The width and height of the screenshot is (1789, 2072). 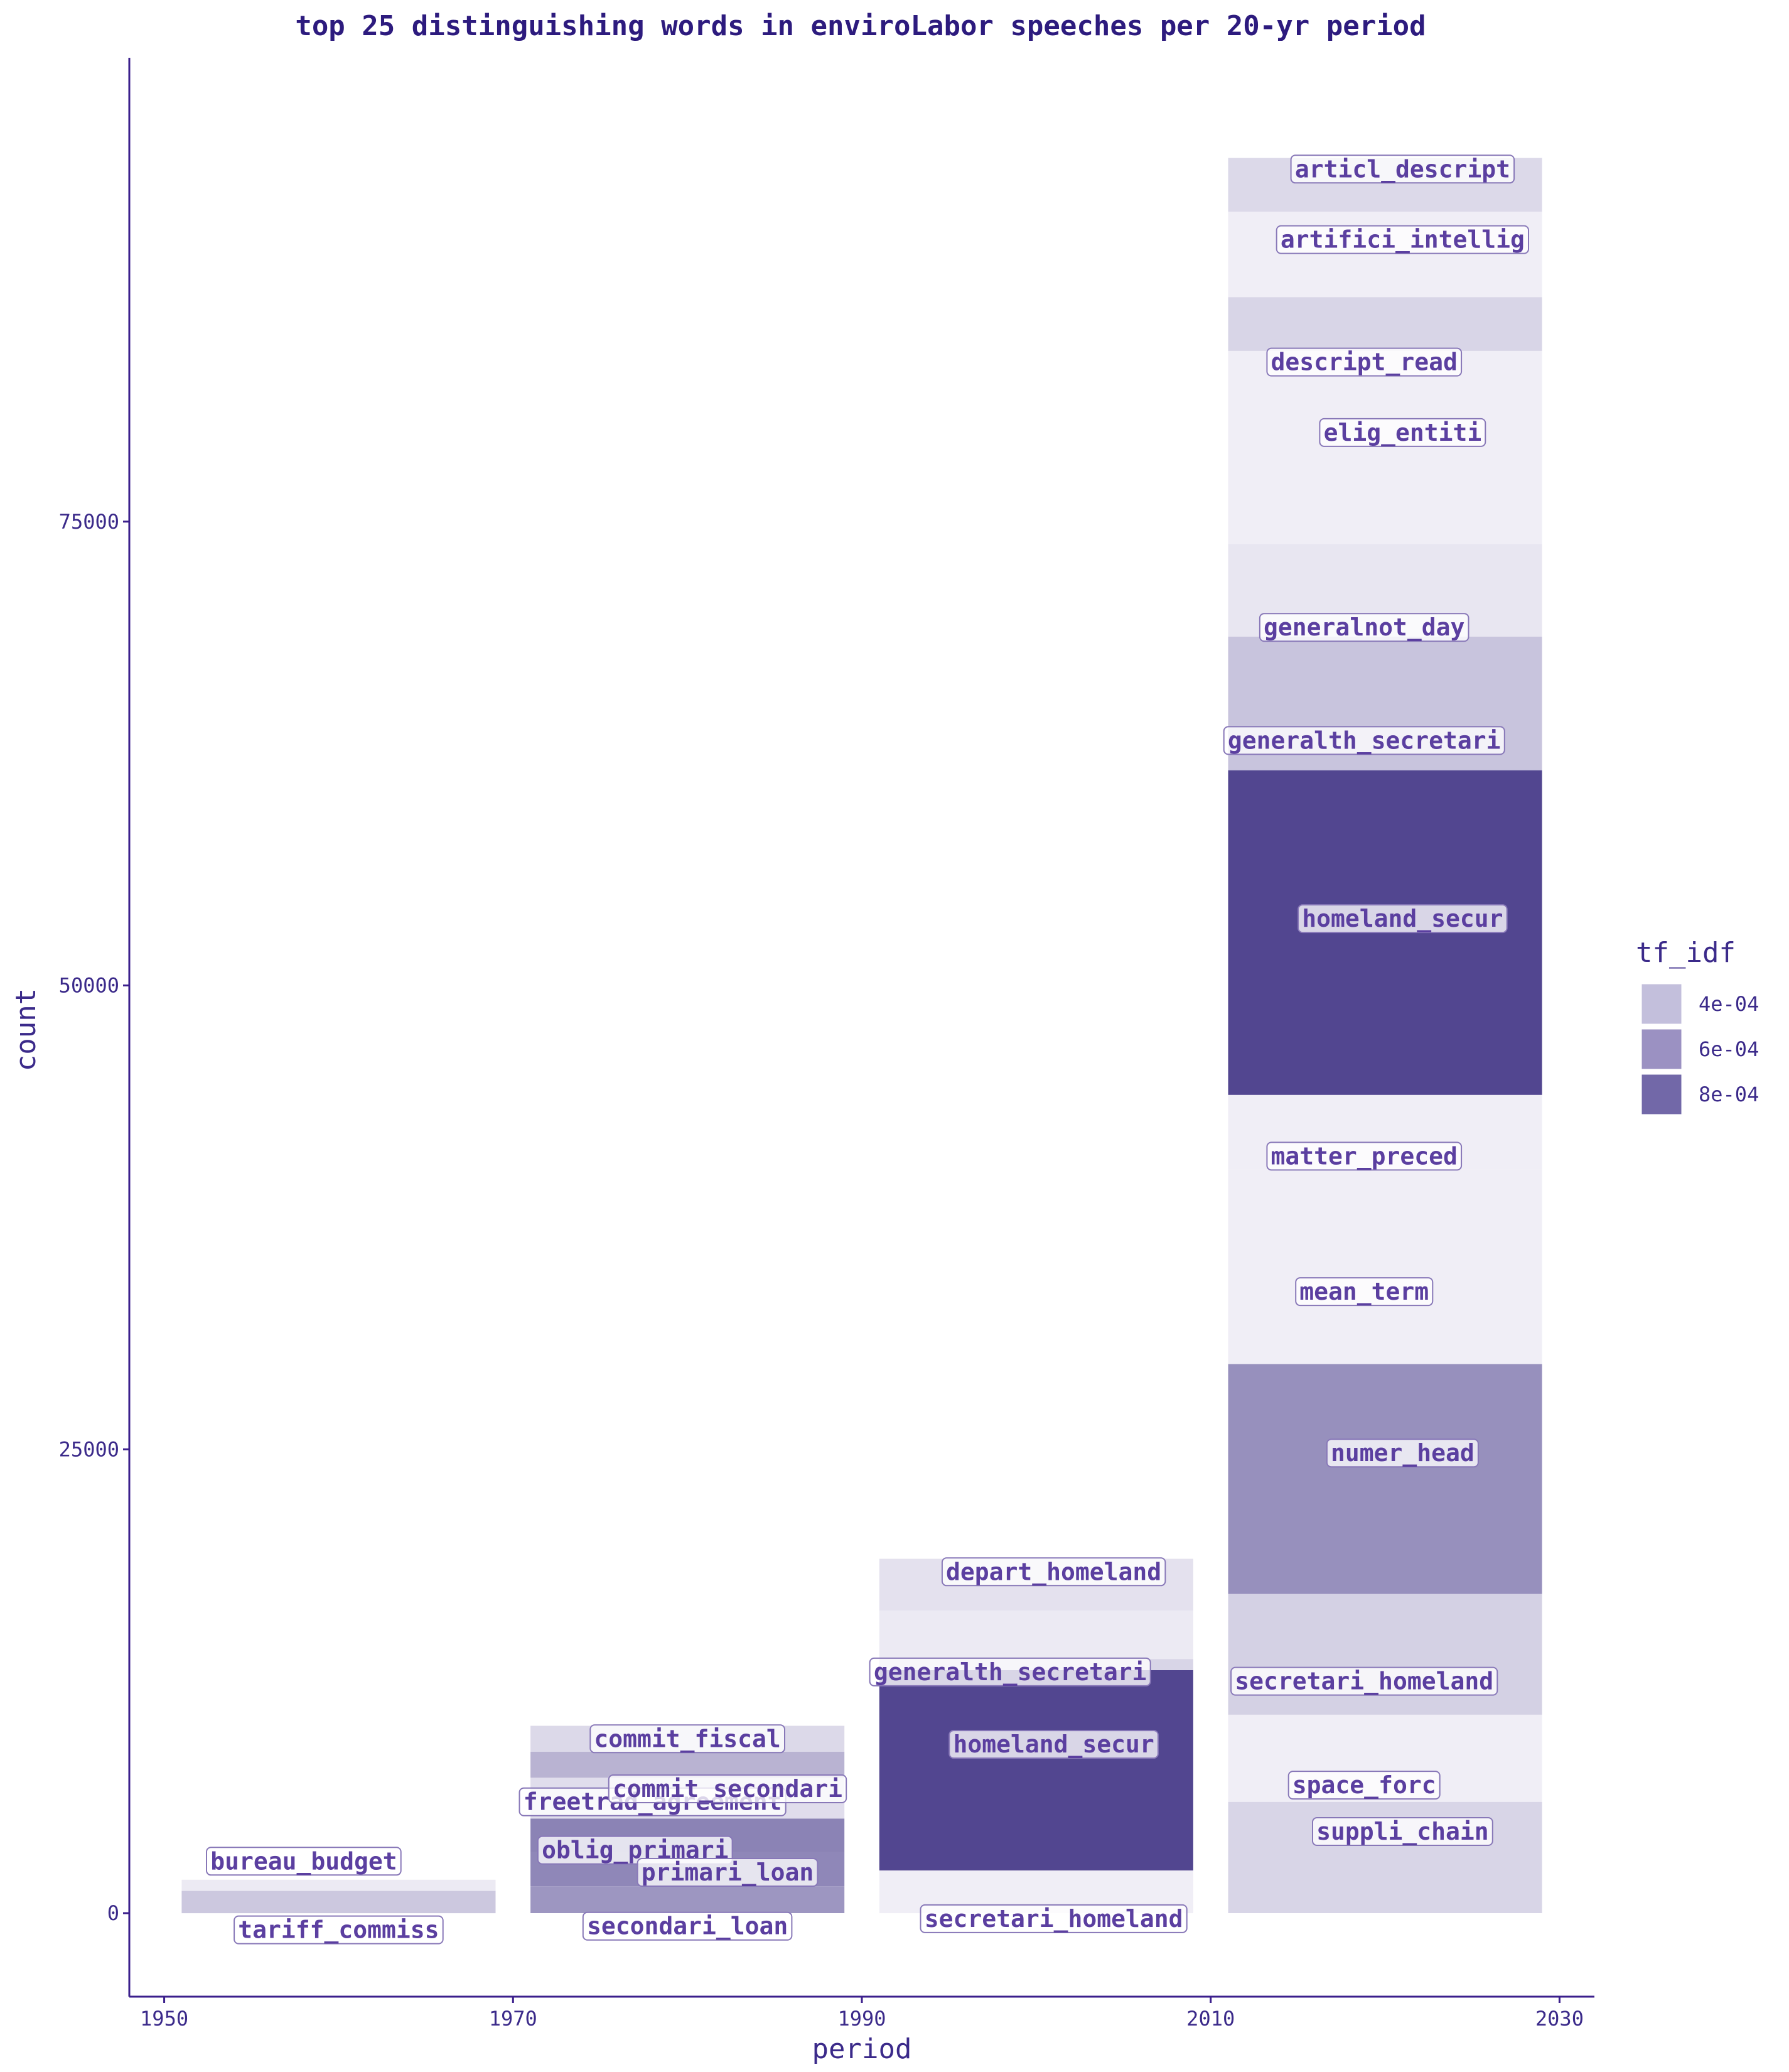 I want to click on bar-label-space_forc: space_forc, so click(x=1364, y=1786).